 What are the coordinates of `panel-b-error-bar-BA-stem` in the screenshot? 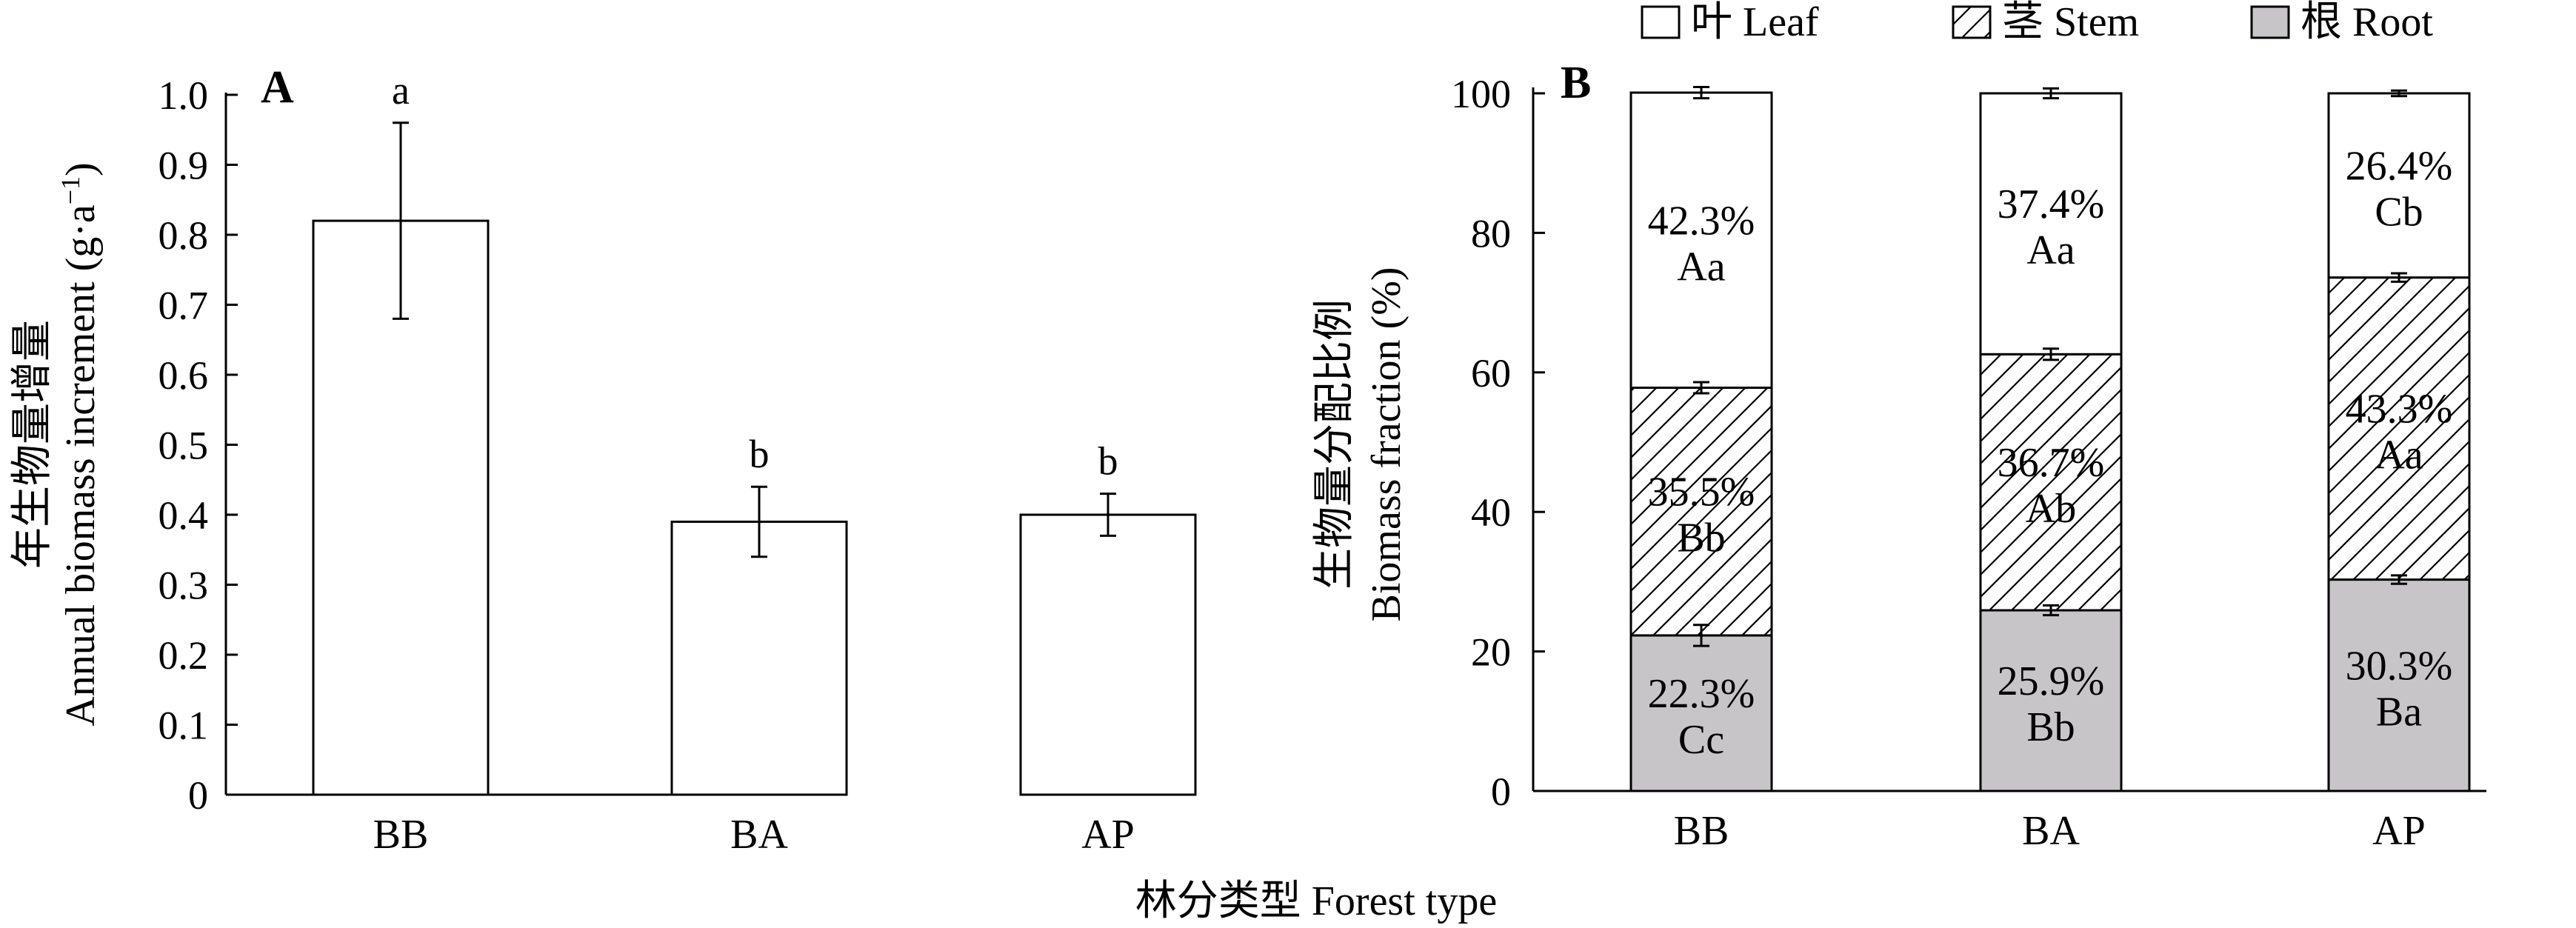 It's located at (2051, 354).